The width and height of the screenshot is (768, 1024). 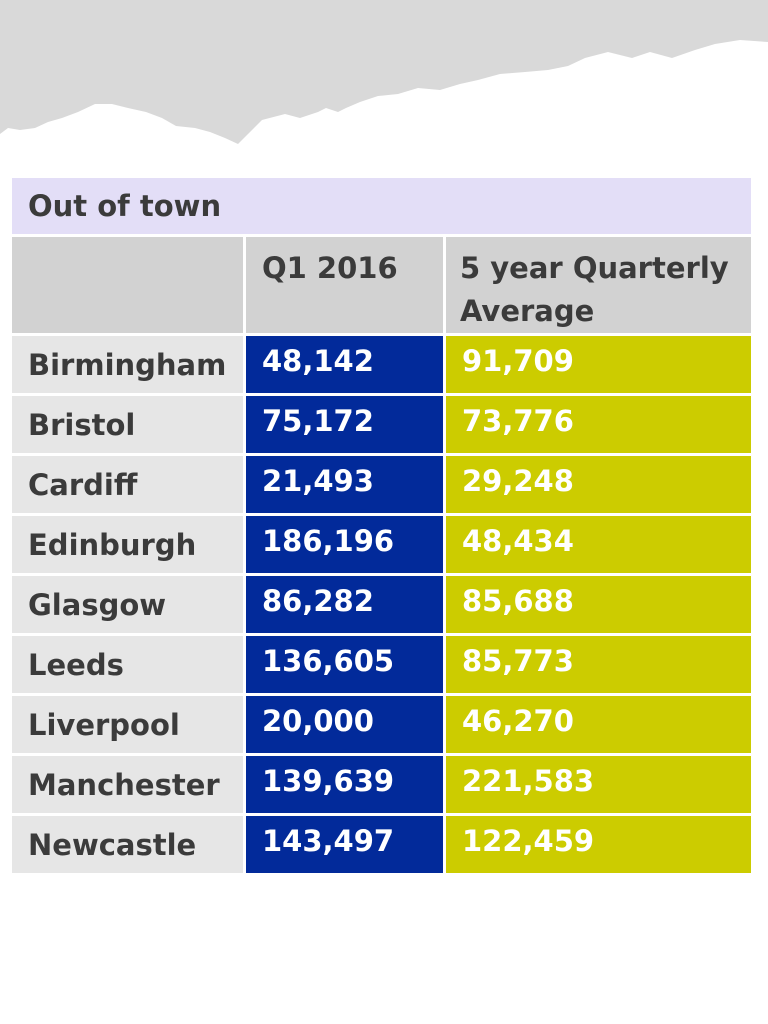 I want to click on five-year-average-value: 48,434, so click(x=598, y=544).